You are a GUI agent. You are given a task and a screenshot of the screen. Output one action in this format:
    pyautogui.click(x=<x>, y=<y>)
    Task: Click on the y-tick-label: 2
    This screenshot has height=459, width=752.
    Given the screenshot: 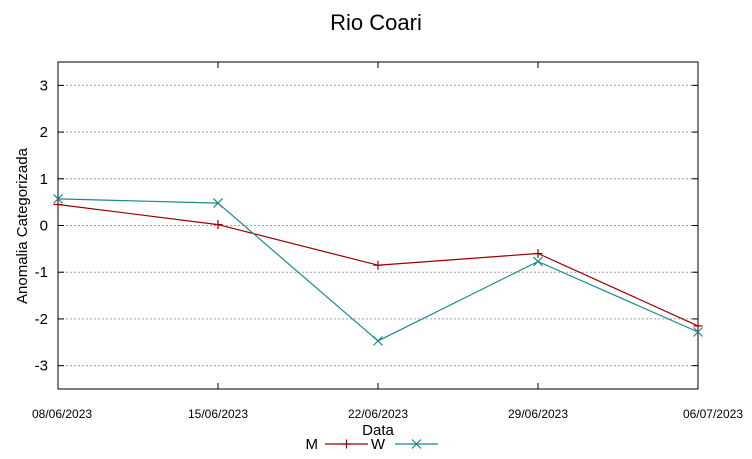 What is the action you would take?
    pyautogui.click(x=44, y=132)
    